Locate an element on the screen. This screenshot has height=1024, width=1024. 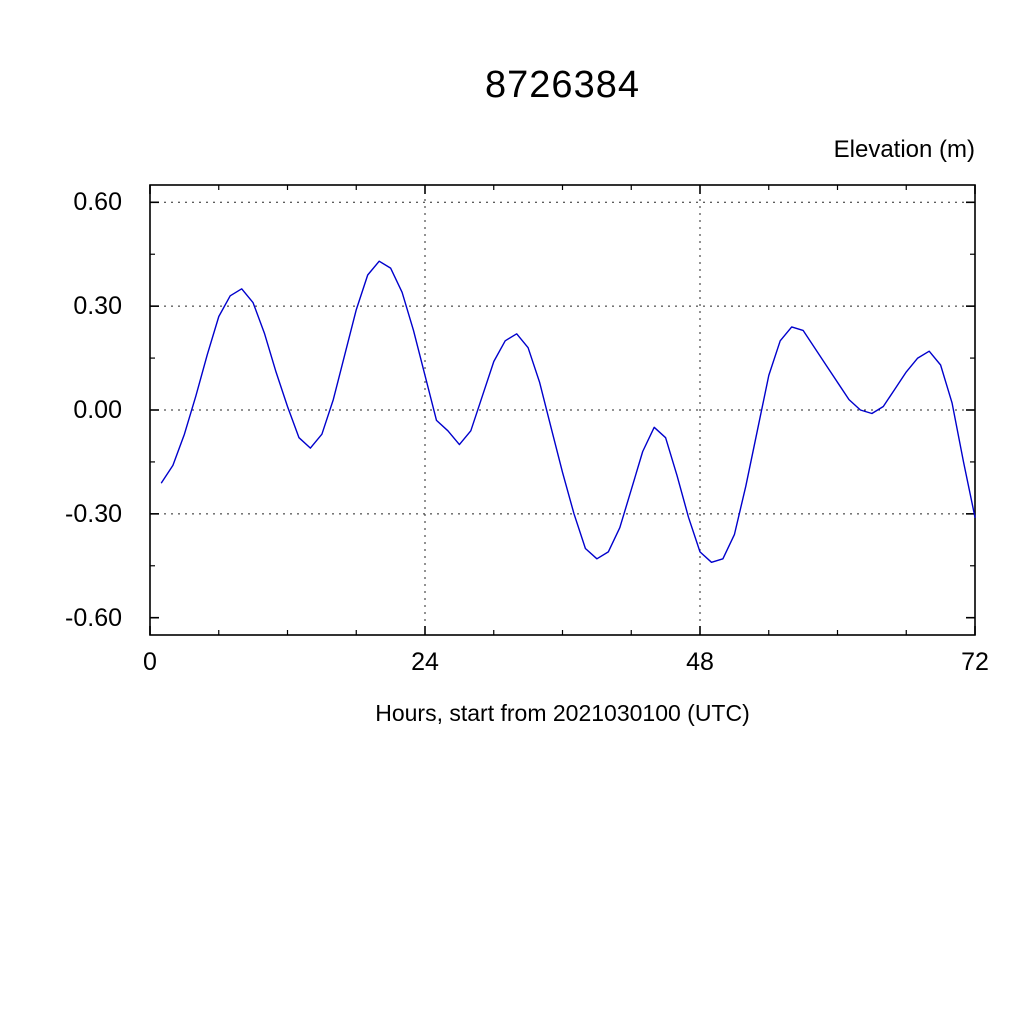
y-tick-label: 0.00 is located at coordinates (97, 410).